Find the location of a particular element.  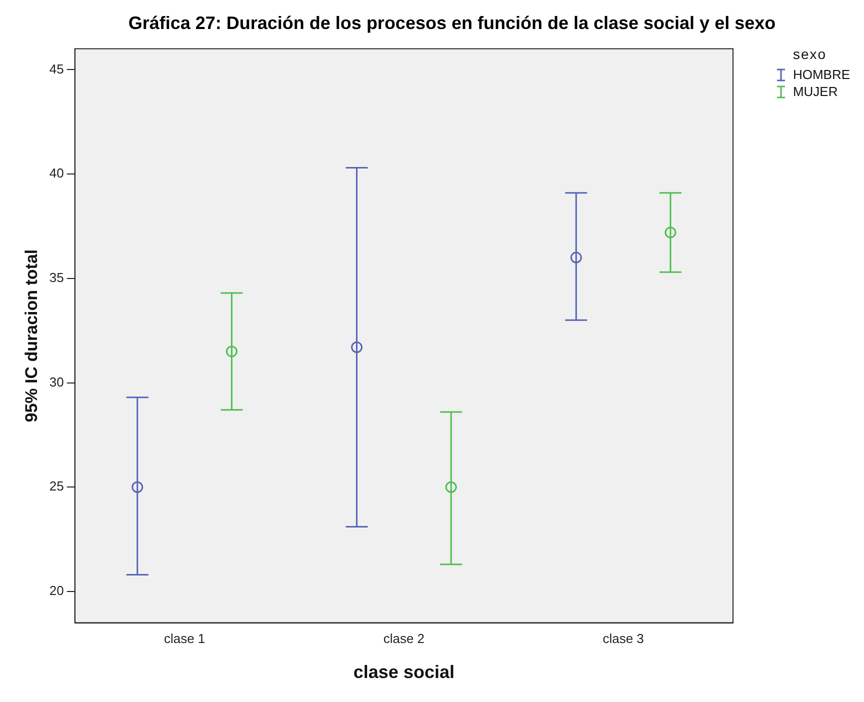

chart-title: Gráfica 27: Duración de los procesos en función de la clase social y el sexo is located at coordinates (452, 23).